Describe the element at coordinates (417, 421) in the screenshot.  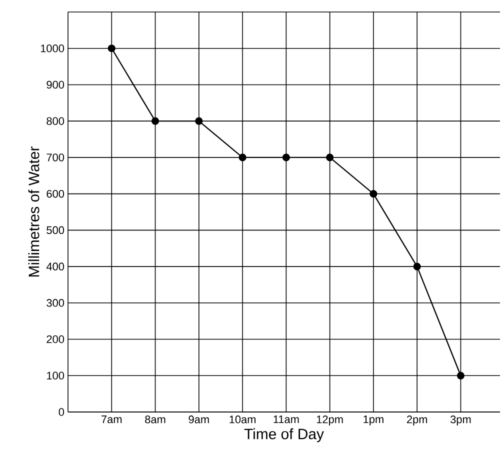
I see `x-tick-label: 2pm` at that location.